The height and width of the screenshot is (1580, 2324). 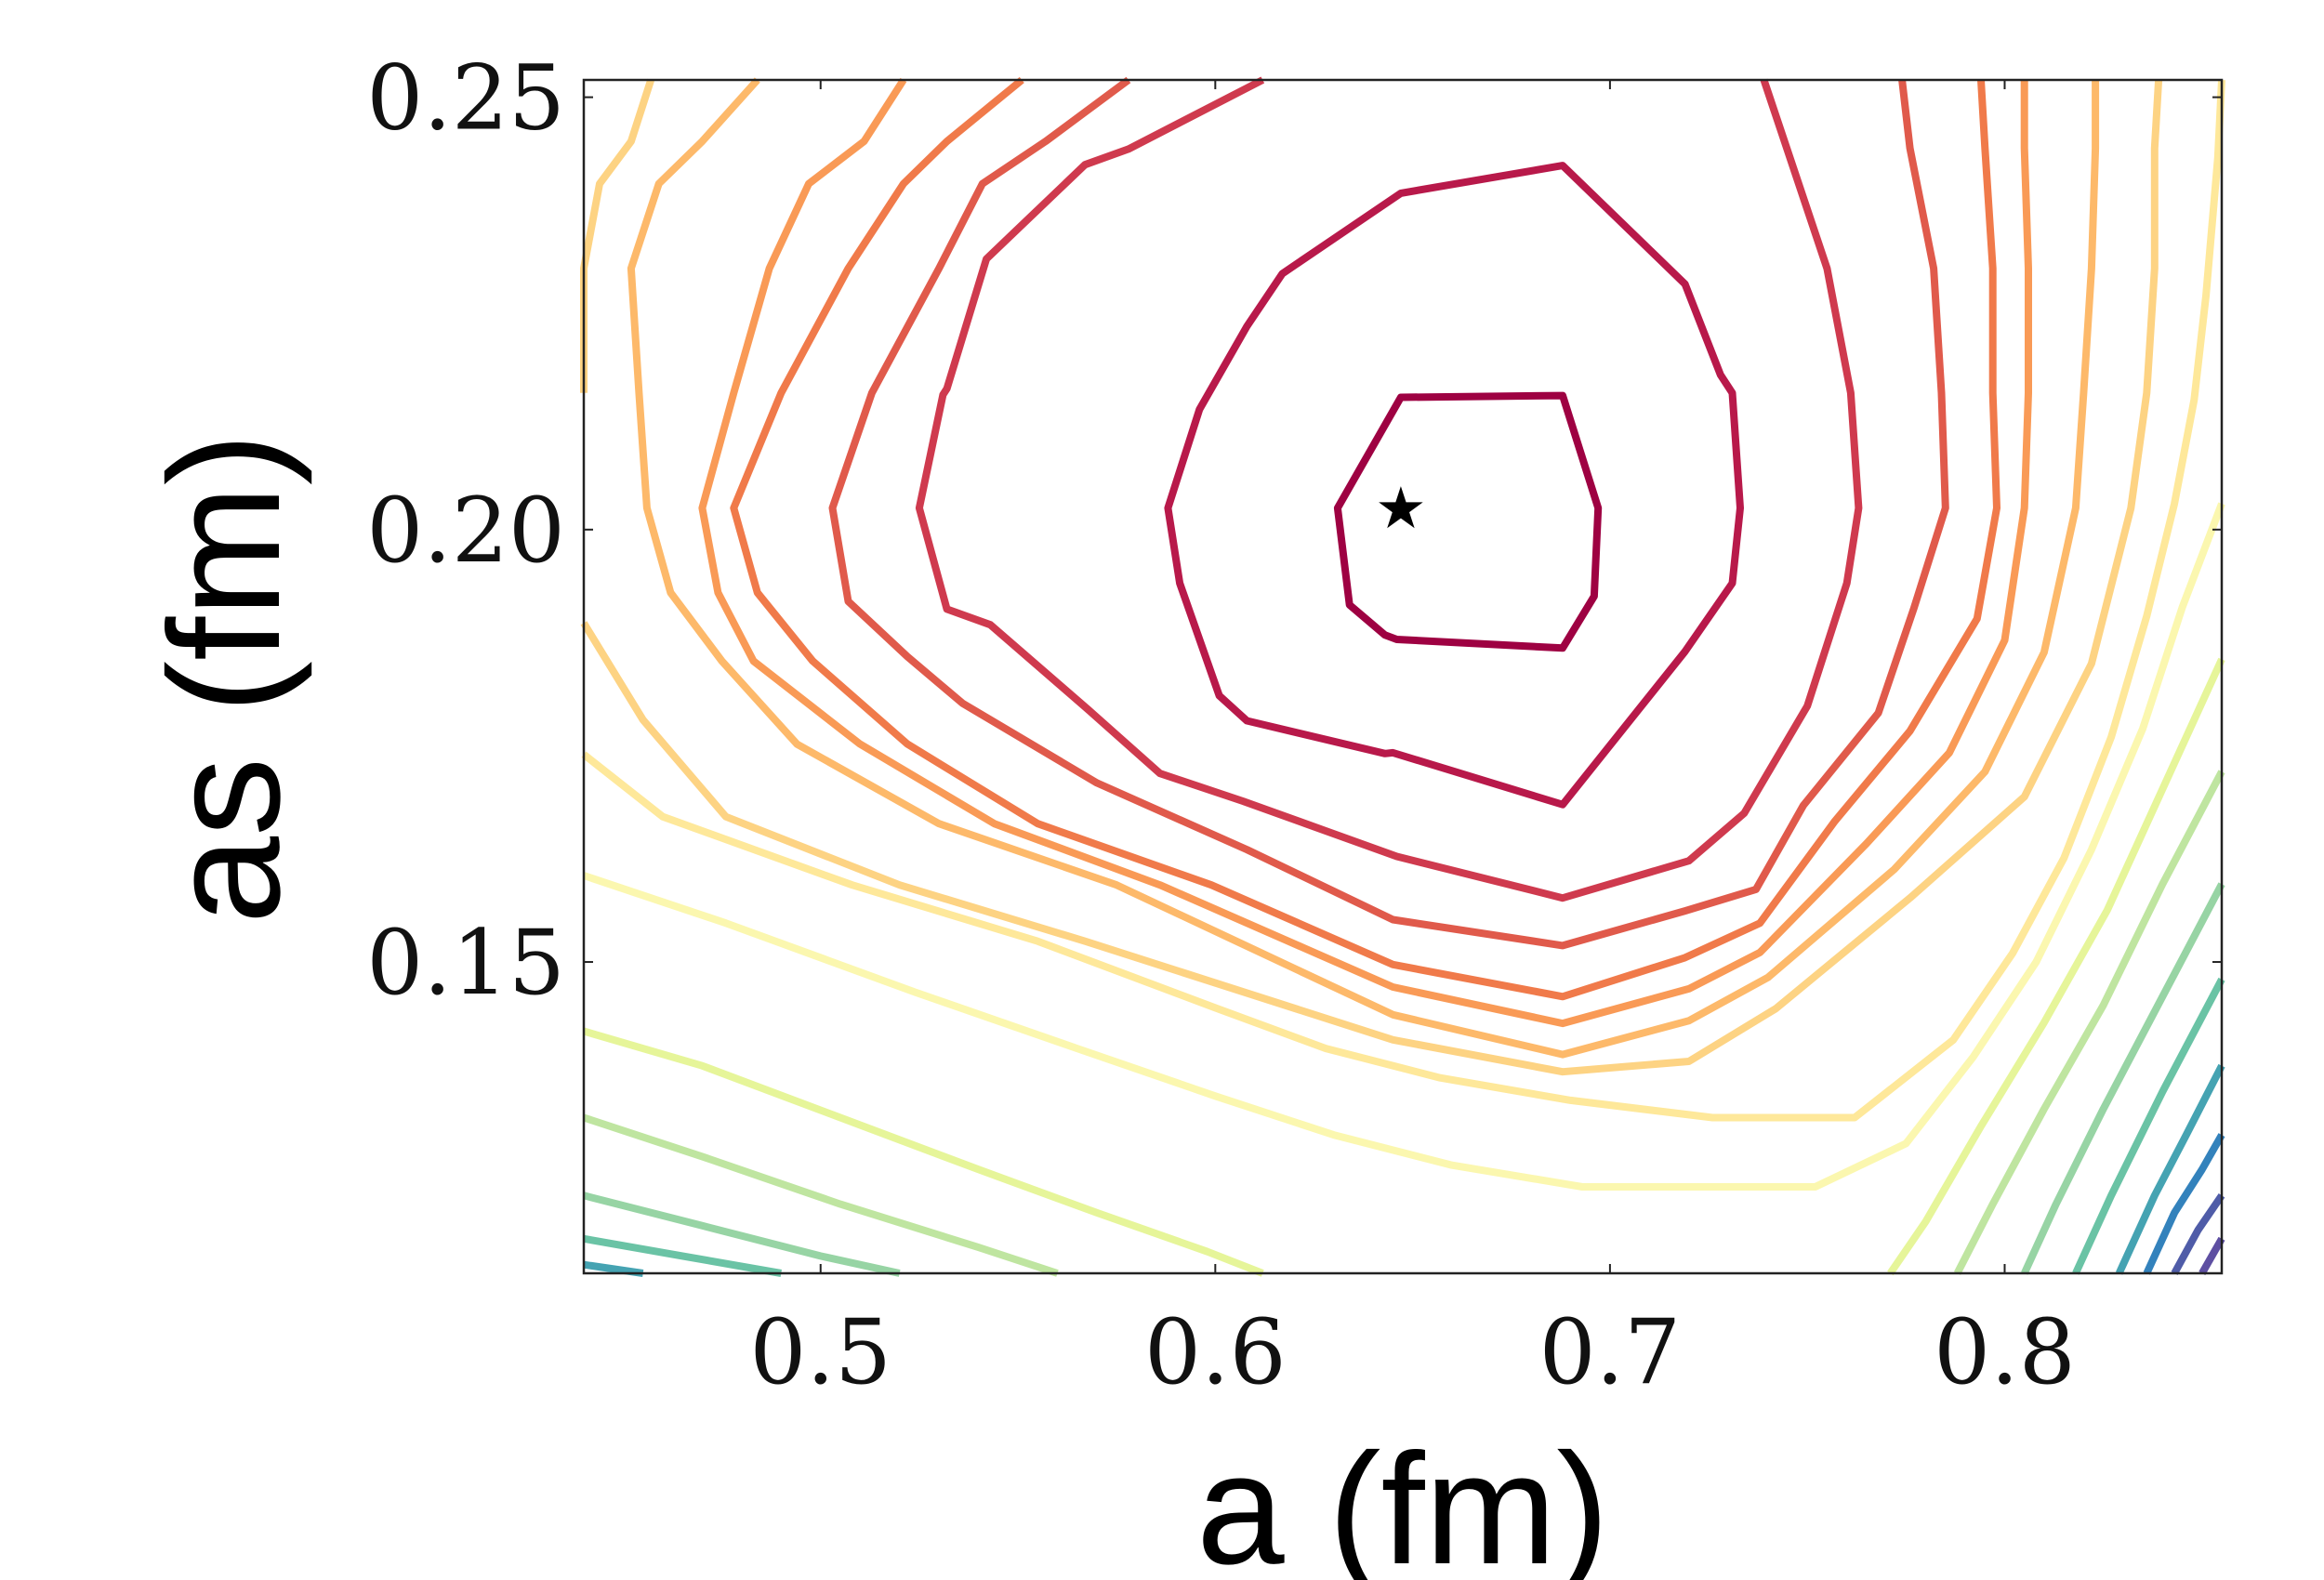 I want to click on minimum-star-marker: ★, so click(x=1401, y=508).